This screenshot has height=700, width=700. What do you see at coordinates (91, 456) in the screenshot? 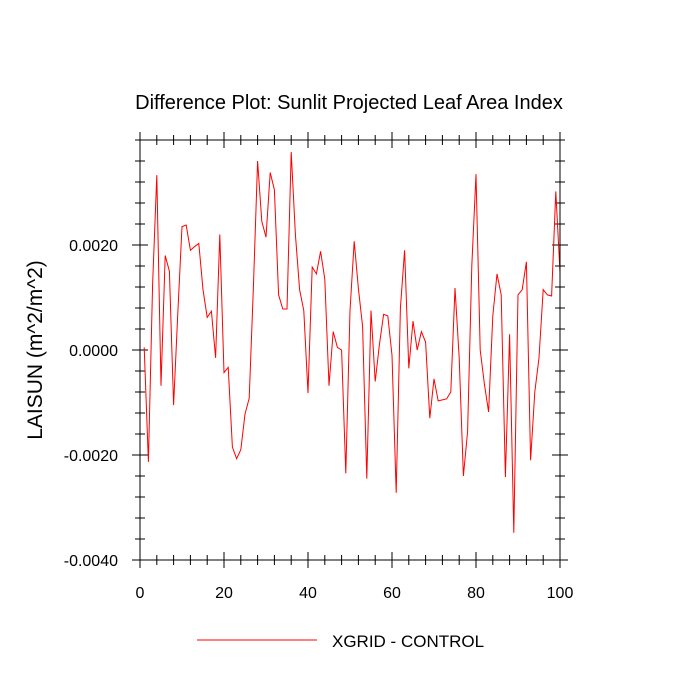
I see `y-tick-label: -0.0020` at bounding box center [91, 456].